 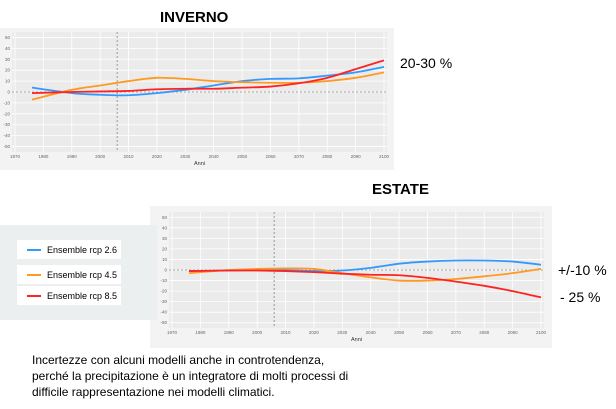 What do you see at coordinates (194, 17) in the screenshot?
I see `winter-title: INVERNO` at bounding box center [194, 17].